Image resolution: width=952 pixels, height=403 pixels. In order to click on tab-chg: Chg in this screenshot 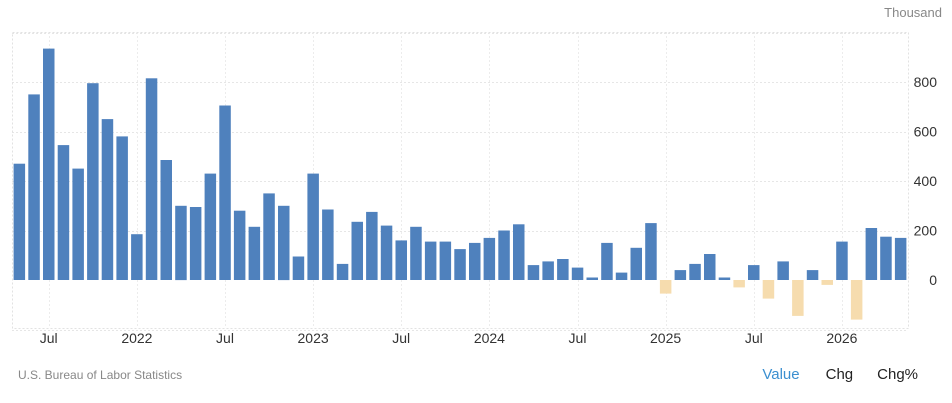, I will do `click(839, 374)`.